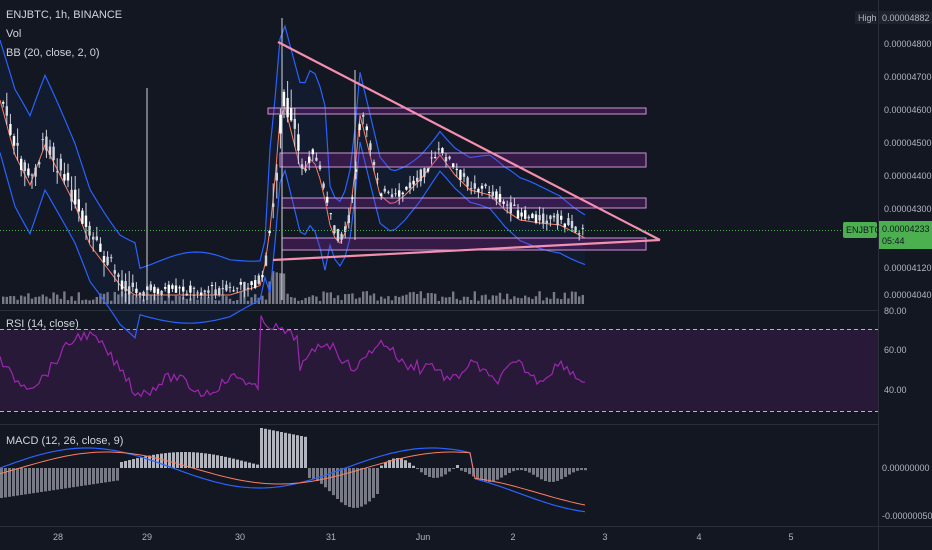  Describe the element at coordinates (908, 143) in the screenshot. I see `price-tick-label: 0.00004500` at that location.